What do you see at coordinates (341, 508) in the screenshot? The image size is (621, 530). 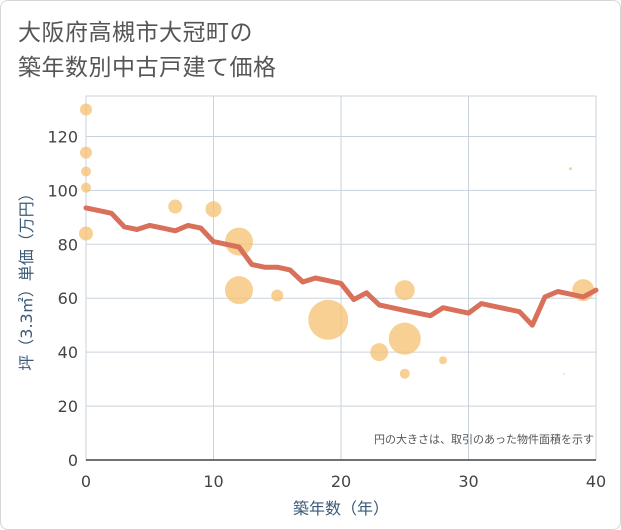 I see `x-axis-title: 築年数（年）` at bounding box center [341, 508].